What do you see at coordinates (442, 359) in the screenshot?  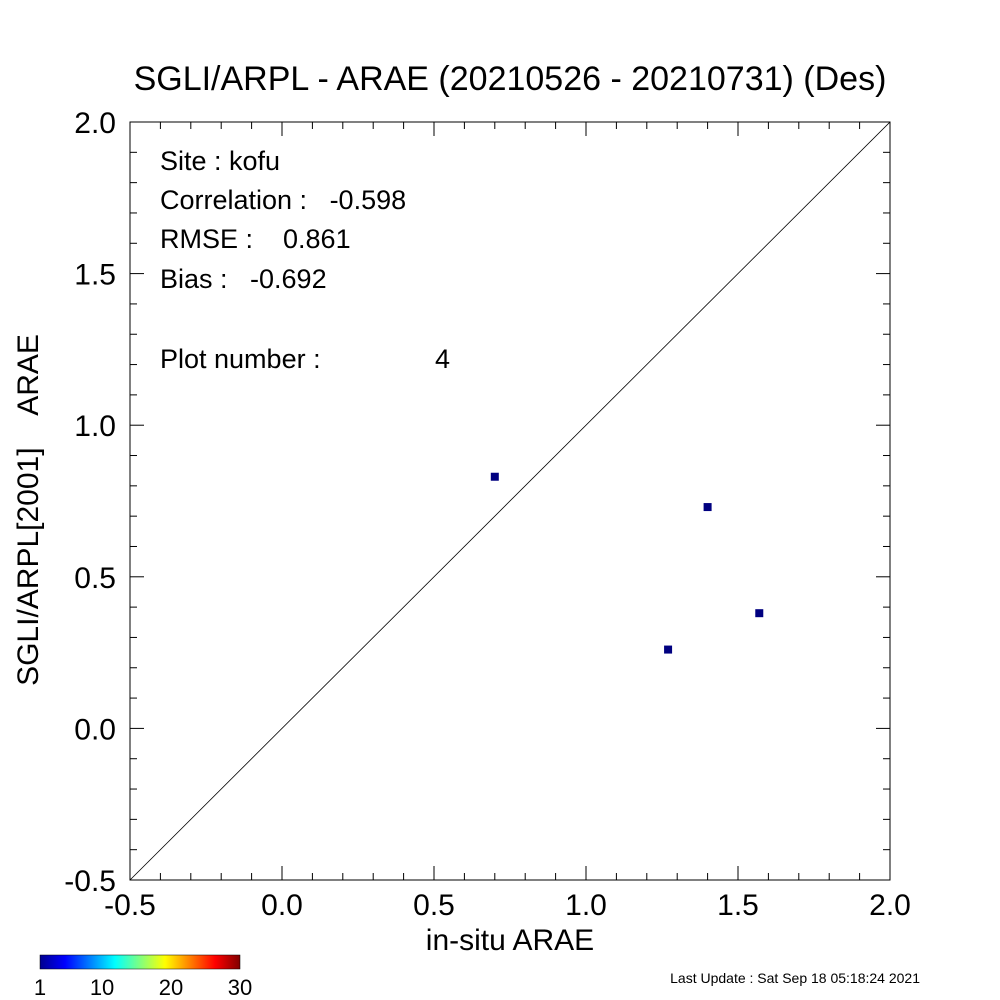 I see `stat-plot-number-value: 4` at bounding box center [442, 359].